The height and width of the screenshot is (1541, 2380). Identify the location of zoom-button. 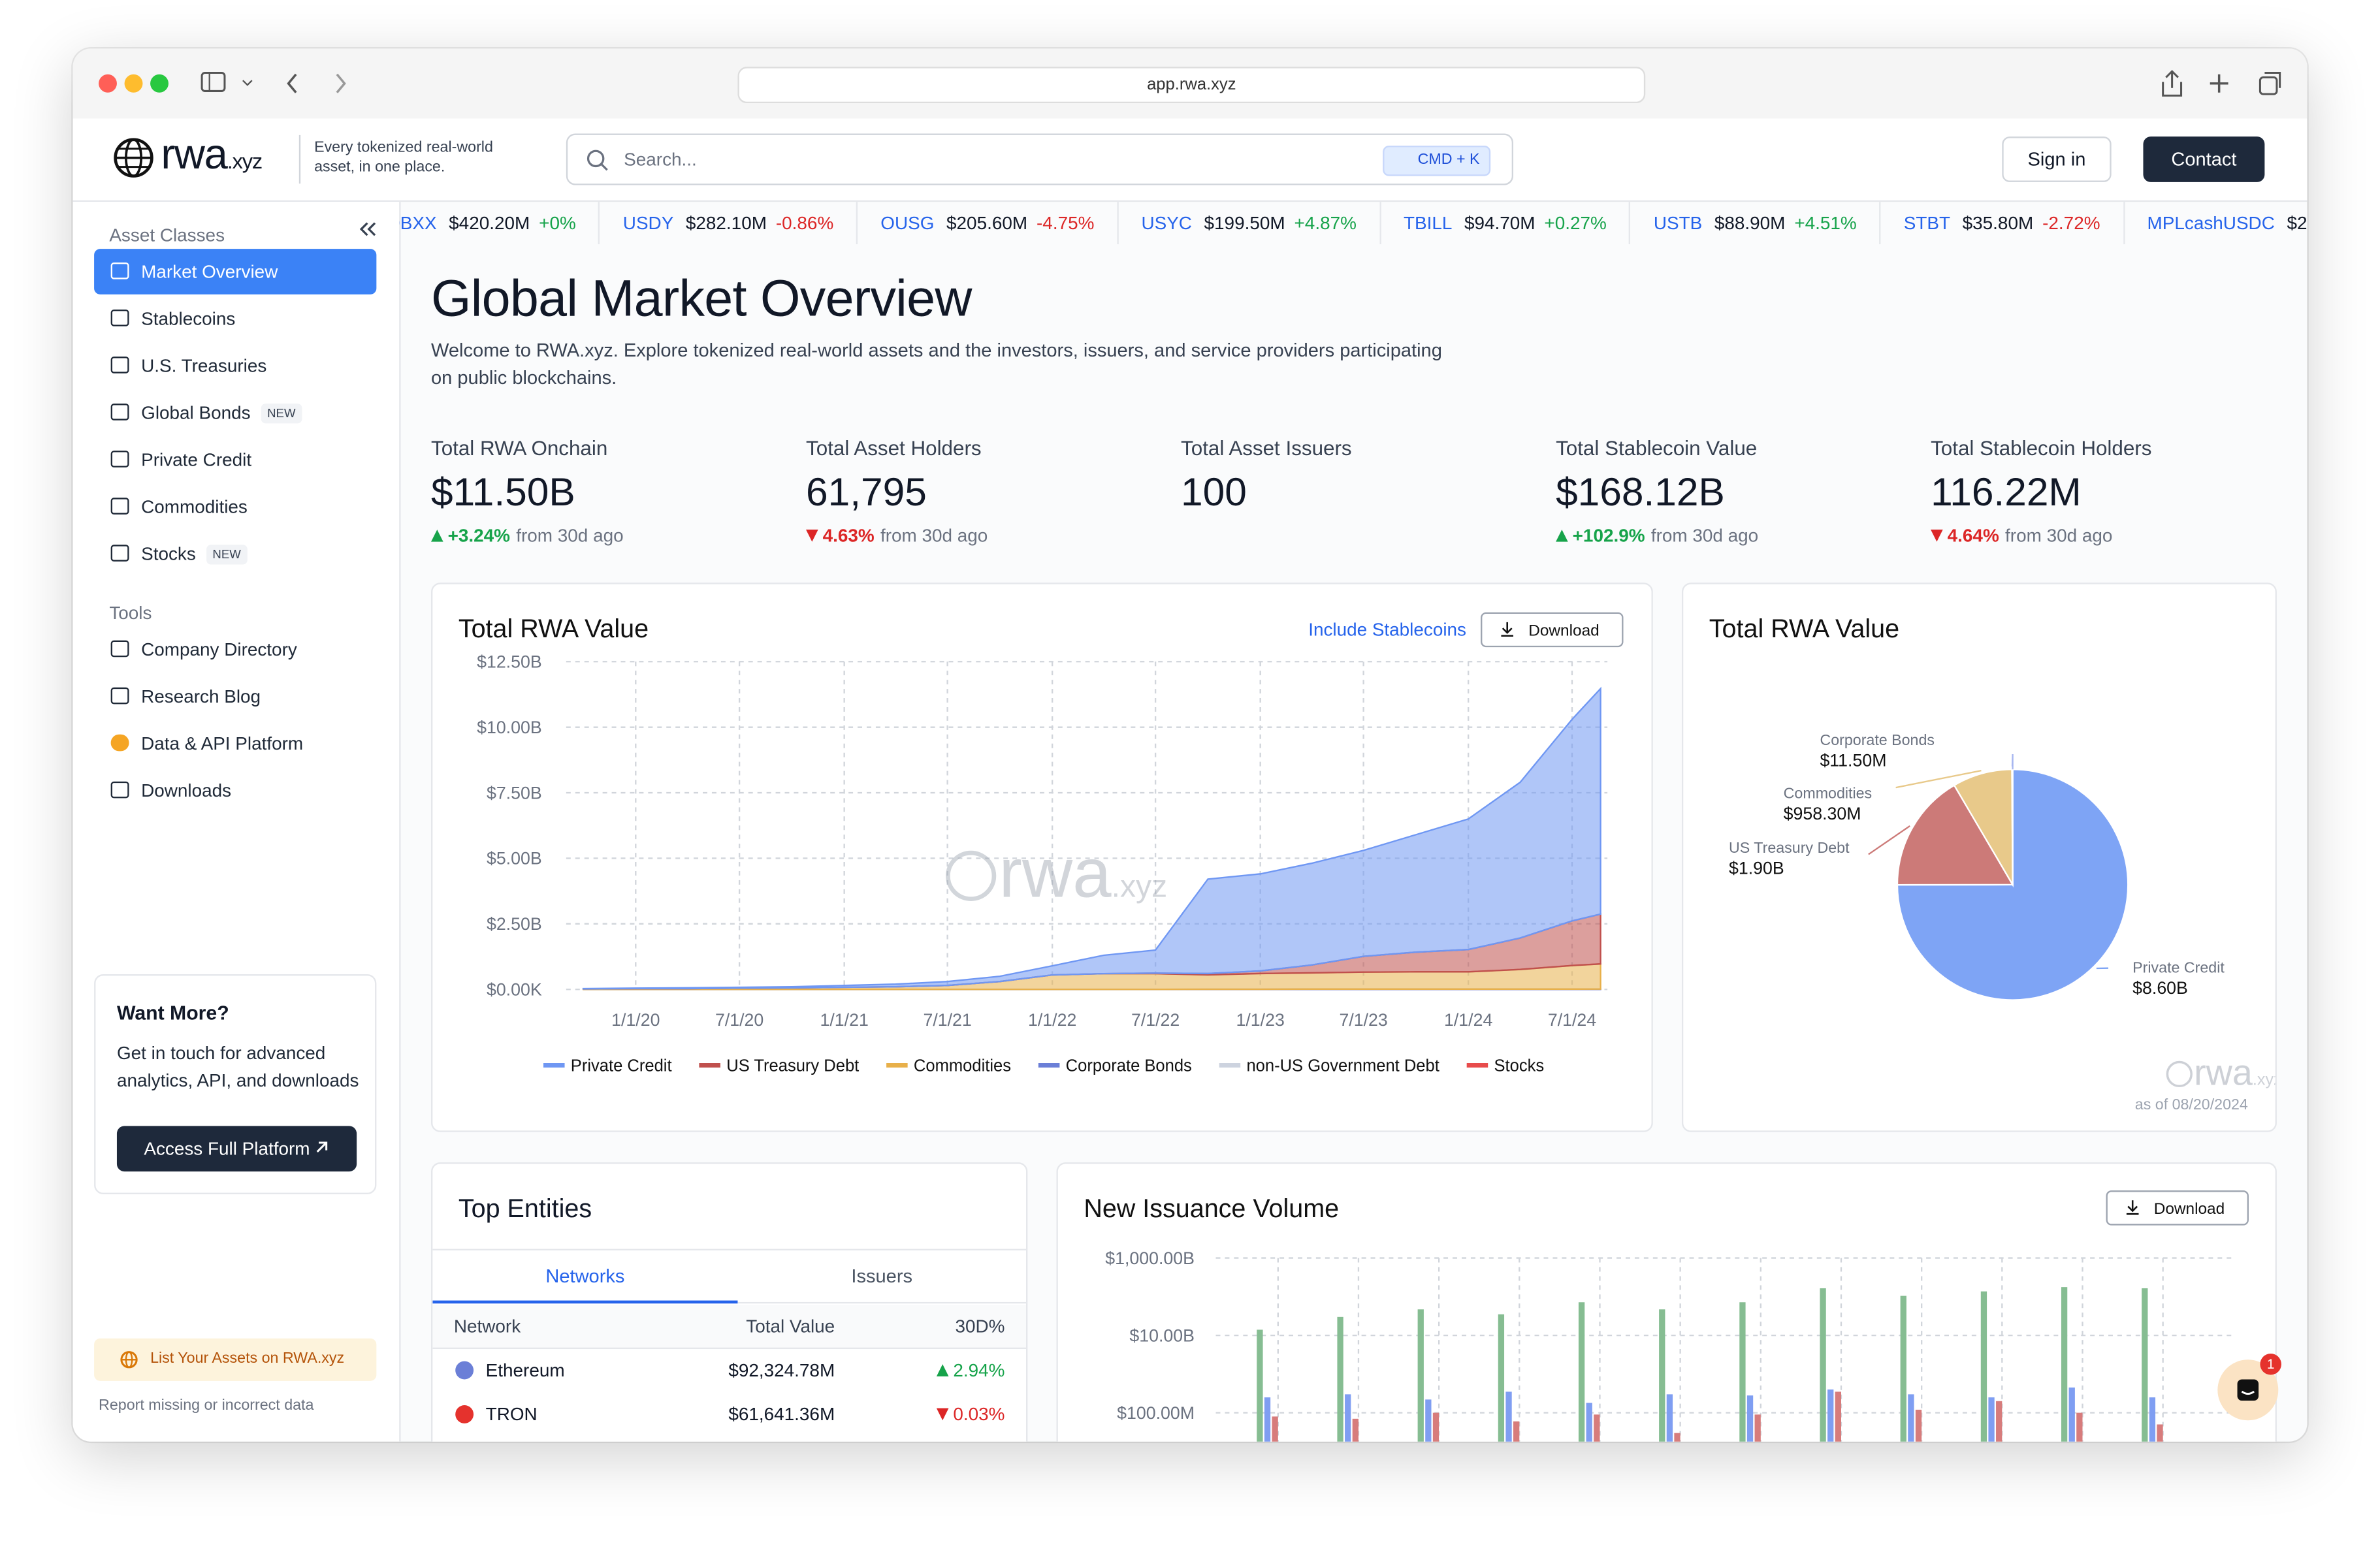
(159, 83).